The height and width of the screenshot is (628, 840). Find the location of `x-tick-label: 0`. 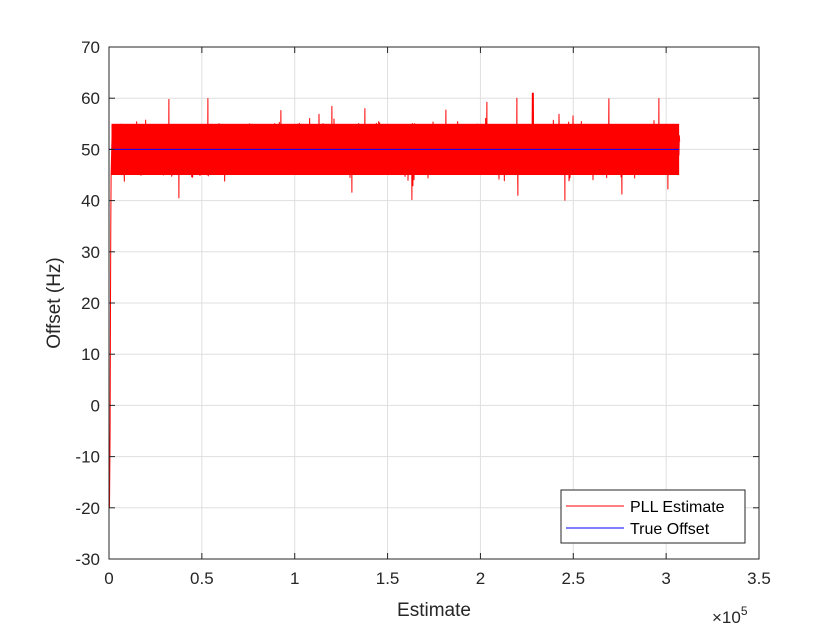

x-tick-label: 0 is located at coordinates (108, 578).